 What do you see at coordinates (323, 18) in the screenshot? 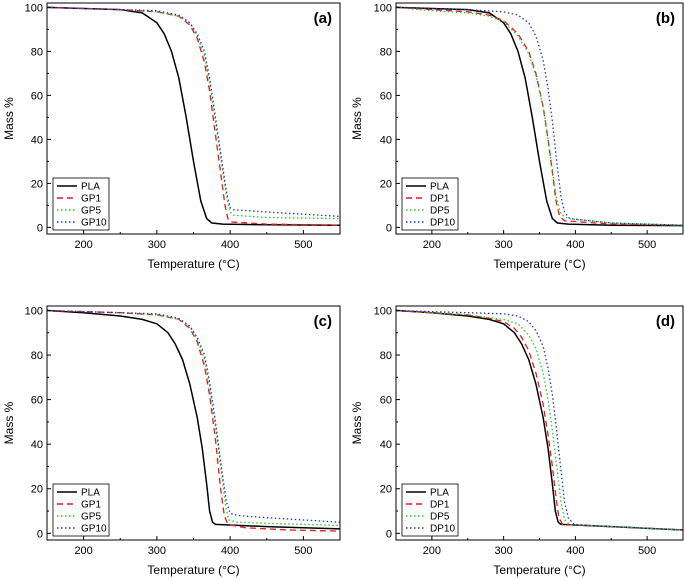
I see `panel-label: (a)` at bounding box center [323, 18].